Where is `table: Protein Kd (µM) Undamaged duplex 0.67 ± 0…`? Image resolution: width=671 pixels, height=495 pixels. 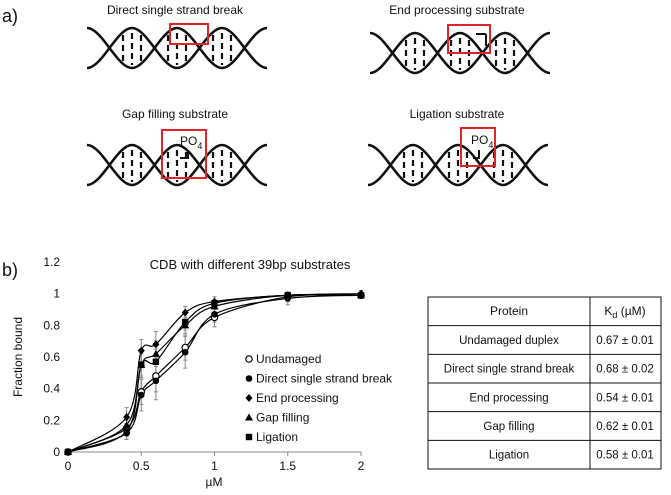
table: Protein Kd (µM) Undamaged duplex 0.67 ± 0… is located at coordinates (544, 383).